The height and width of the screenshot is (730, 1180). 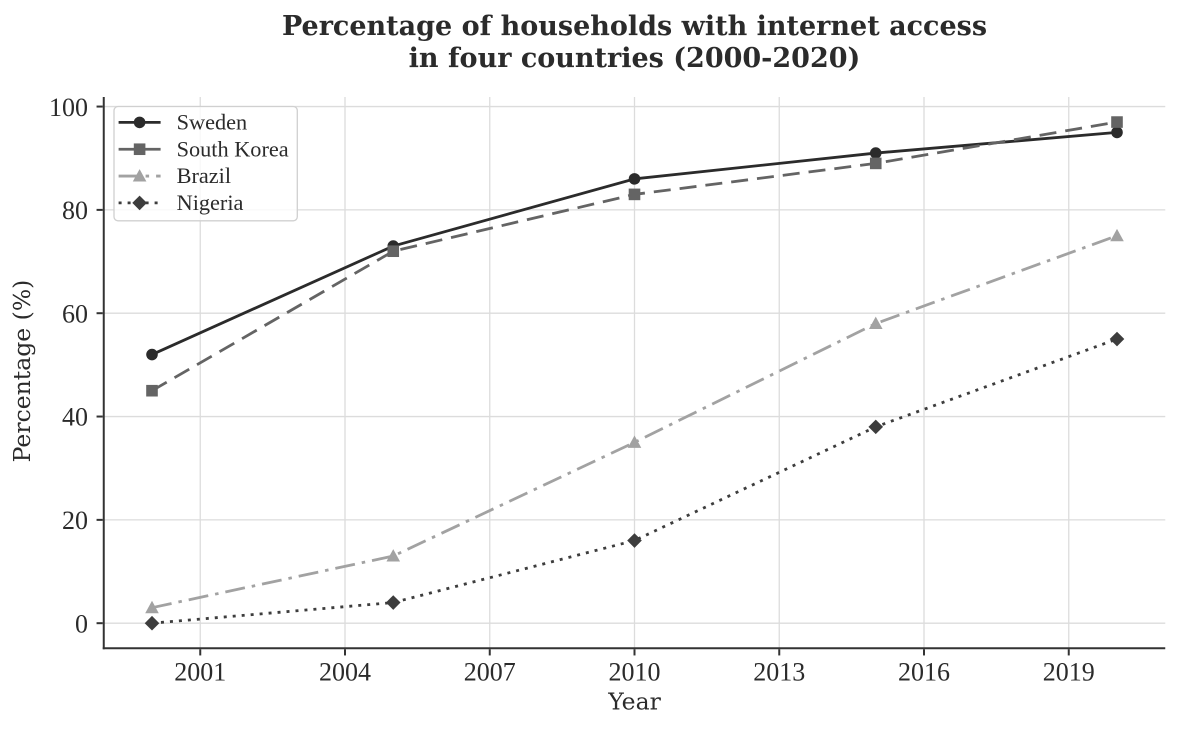 I want to click on y-tick-label: 80, so click(x=75, y=210).